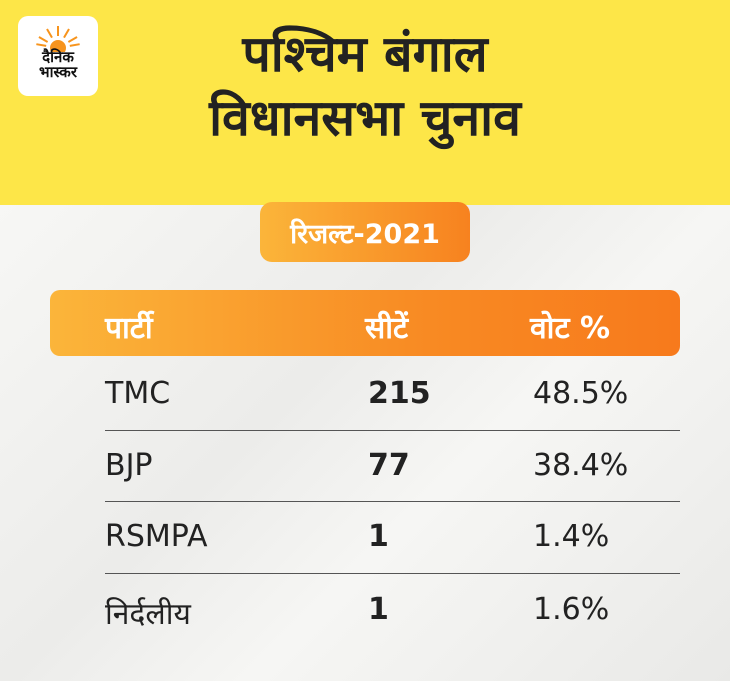 The width and height of the screenshot is (730, 681). Describe the element at coordinates (129, 465) in the screenshot. I see `party-name: BJP` at that location.